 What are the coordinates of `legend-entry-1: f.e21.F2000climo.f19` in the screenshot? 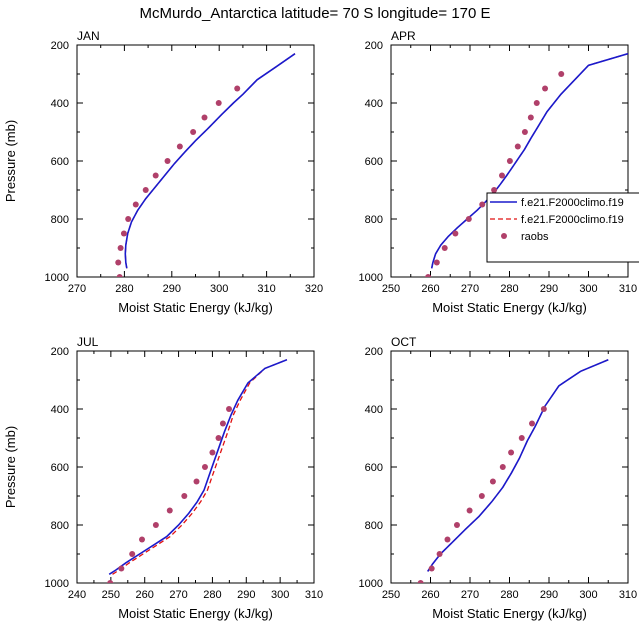 It's located at (572, 203).